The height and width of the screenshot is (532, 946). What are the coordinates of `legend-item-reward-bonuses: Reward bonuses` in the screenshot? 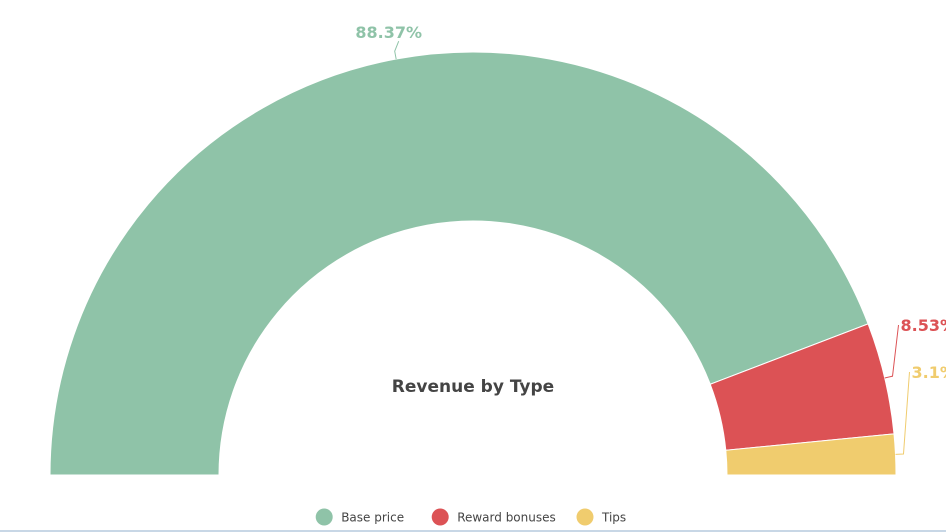 It's located at (493, 517).